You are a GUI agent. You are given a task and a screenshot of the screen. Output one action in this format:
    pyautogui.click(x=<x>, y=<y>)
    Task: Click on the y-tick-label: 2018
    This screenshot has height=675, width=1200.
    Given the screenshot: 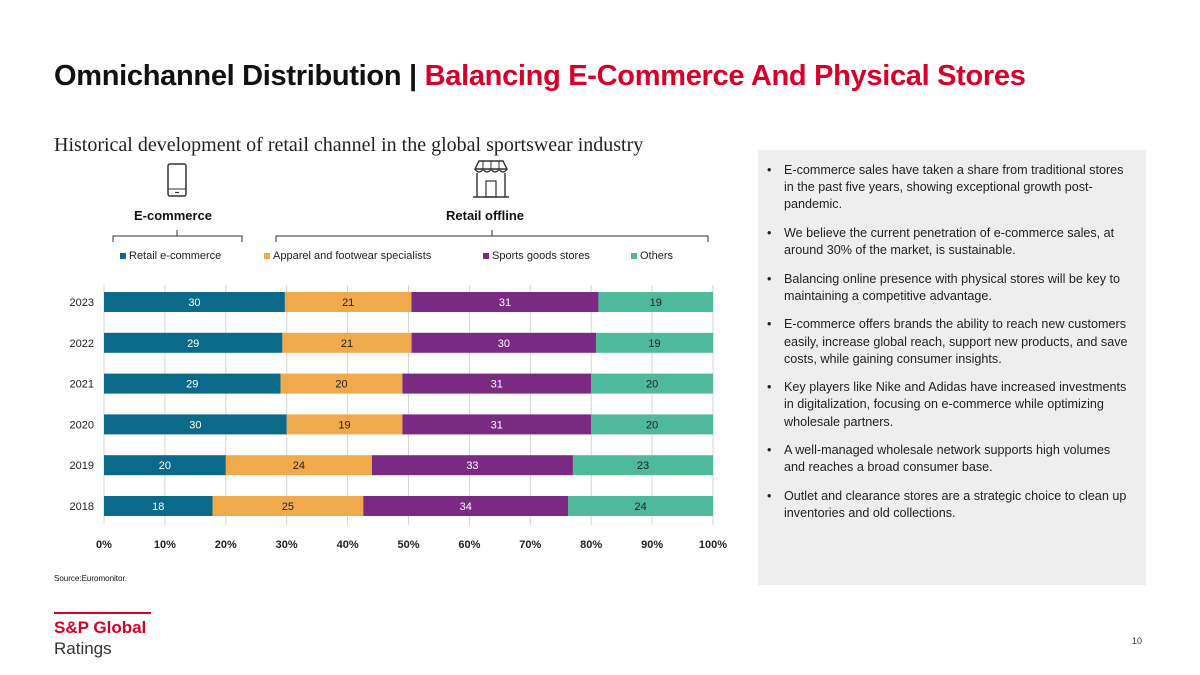 What is the action you would take?
    pyautogui.click(x=82, y=507)
    